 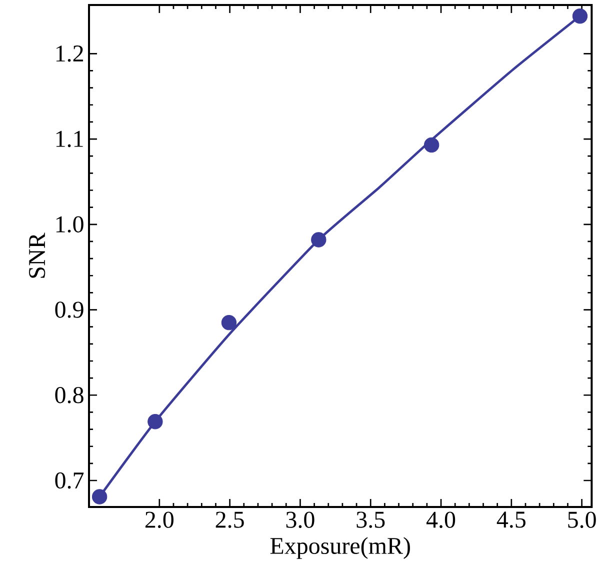 What do you see at coordinates (69, 139) in the screenshot?
I see `y-tick-label: 1.1` at bounding box center [69, 139].